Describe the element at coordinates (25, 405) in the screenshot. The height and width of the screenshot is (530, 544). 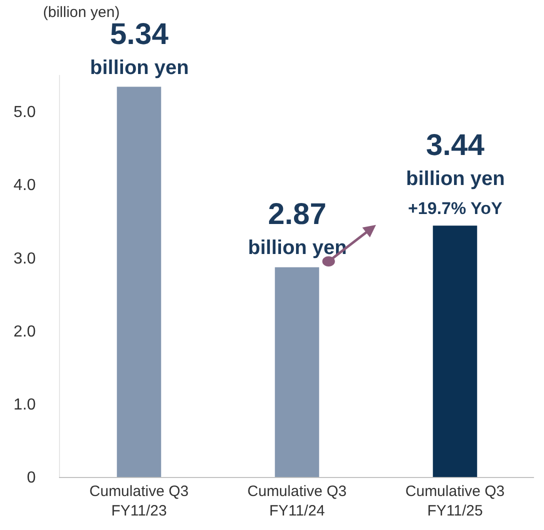
I see `y-tick-label: 1.0` at that location.